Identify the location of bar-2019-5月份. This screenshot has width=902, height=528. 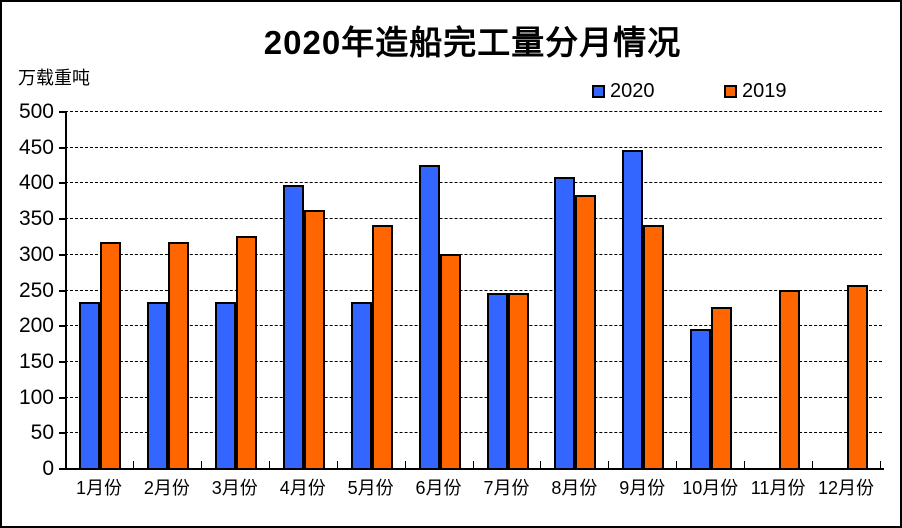
(382, 346).